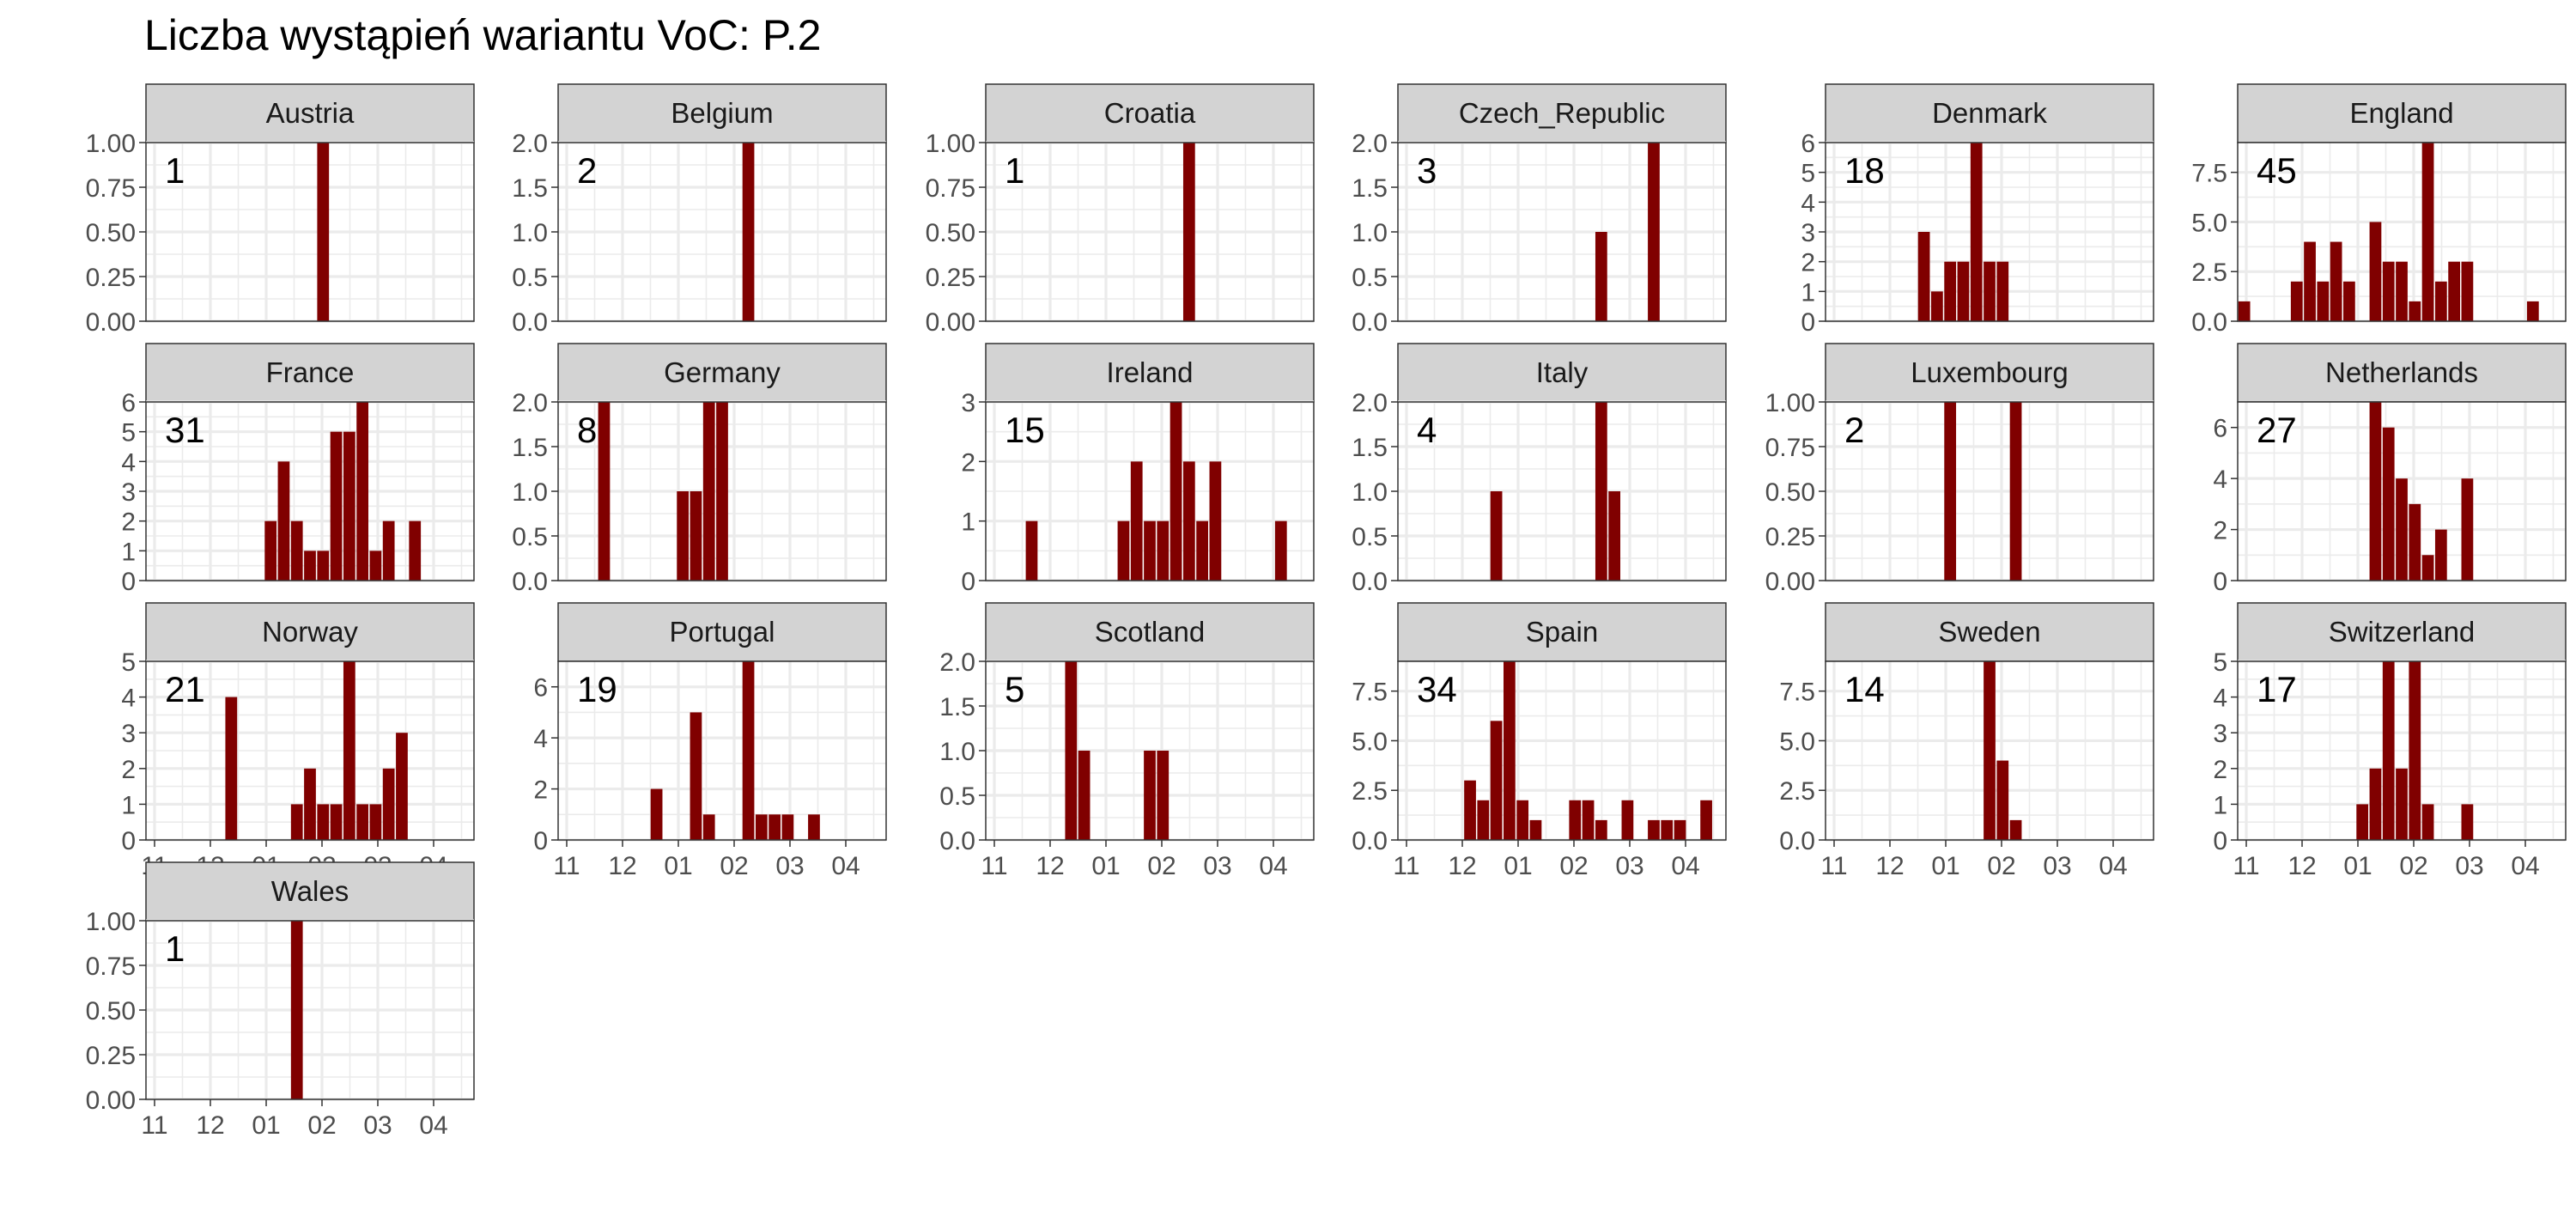  I want to click on y-tick-label: 1, so click(128, 552).